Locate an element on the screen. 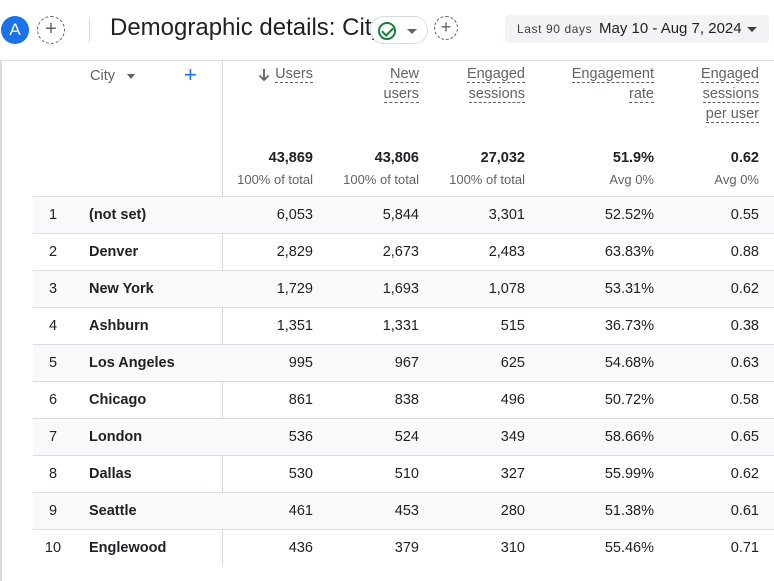 This screenshot has height=581, width=774. city-name: Denver is located at coordinates (114, 252).